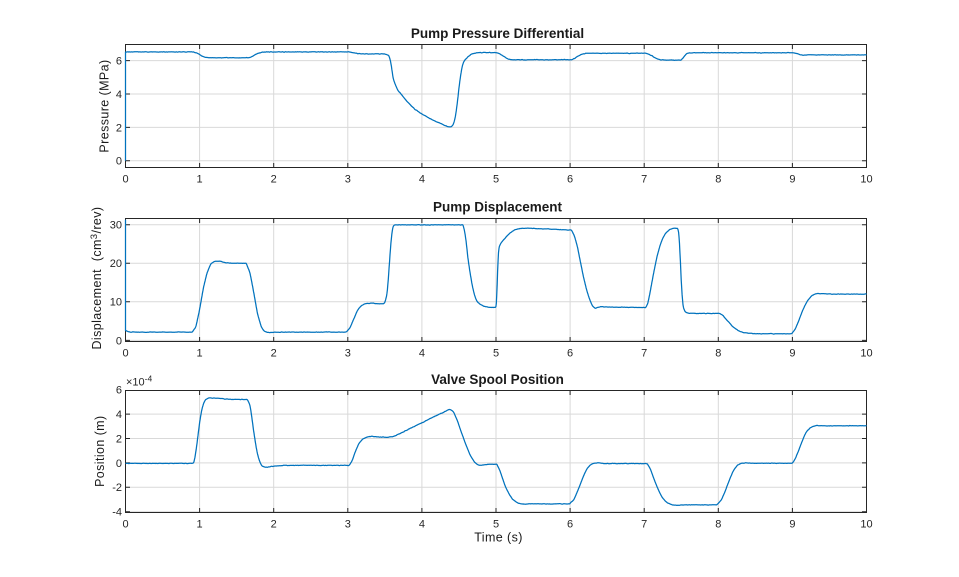 This screenshot has width=959, height=577. Describe the element at coordinates (105, 105) in the screenshot. I see `svg-text: Pressure (MPa)` at that location.